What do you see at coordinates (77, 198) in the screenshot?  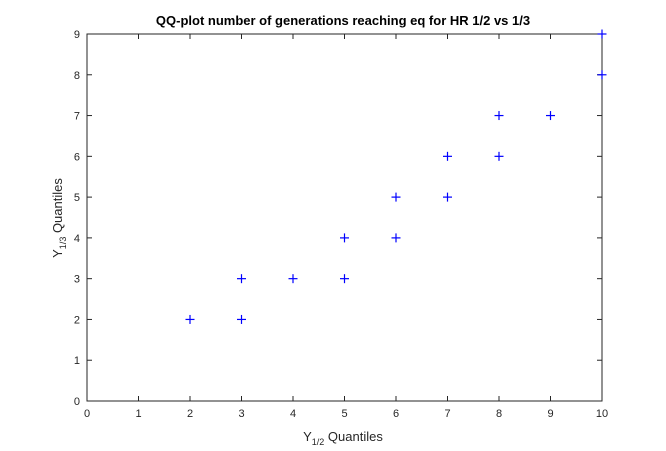 I see `y-tick-label: 5` at bounding box center [77, 198].